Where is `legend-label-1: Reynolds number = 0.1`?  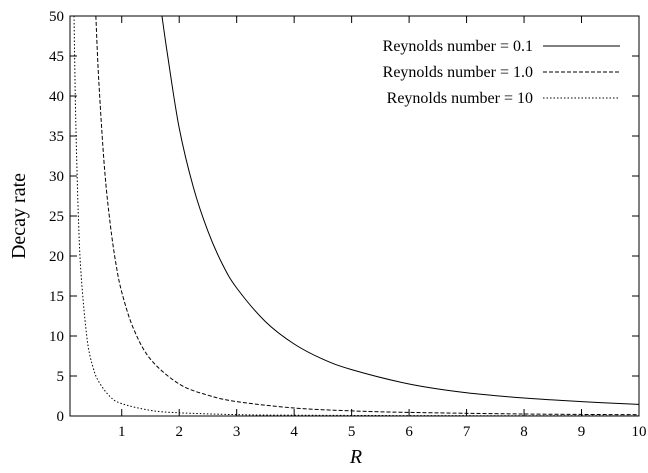
legend-label-1: Reynolds number = 0.1 is located at coordinates (458, 46).